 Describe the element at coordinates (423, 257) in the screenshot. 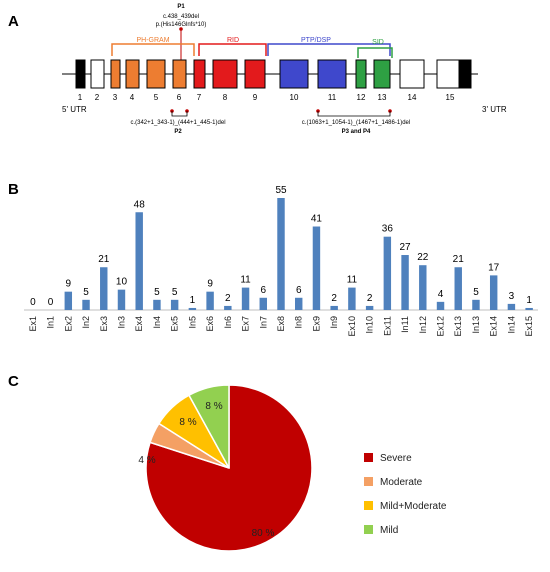

I see `bar-value-label: 22` at that location.